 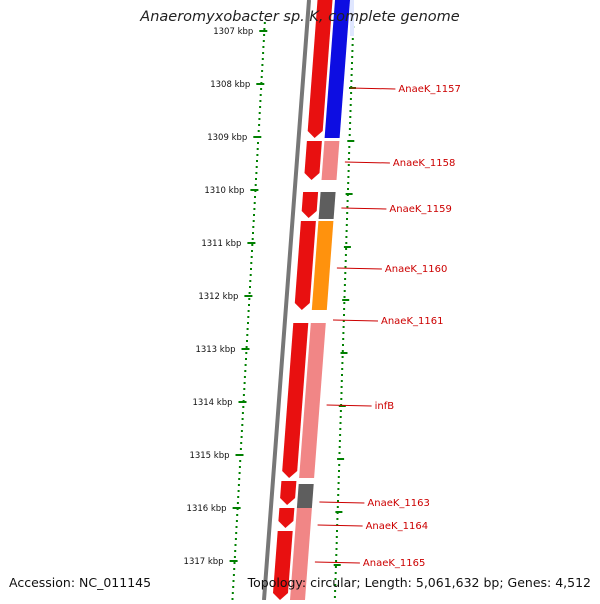 I want to click on gene-label: AnaeK_1158, so click(x=424, y=163).